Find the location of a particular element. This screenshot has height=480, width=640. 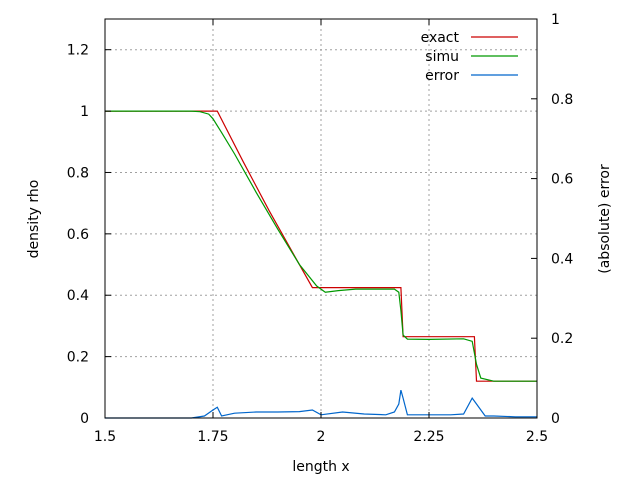

series-line-error is located at coordinates (321, 404).